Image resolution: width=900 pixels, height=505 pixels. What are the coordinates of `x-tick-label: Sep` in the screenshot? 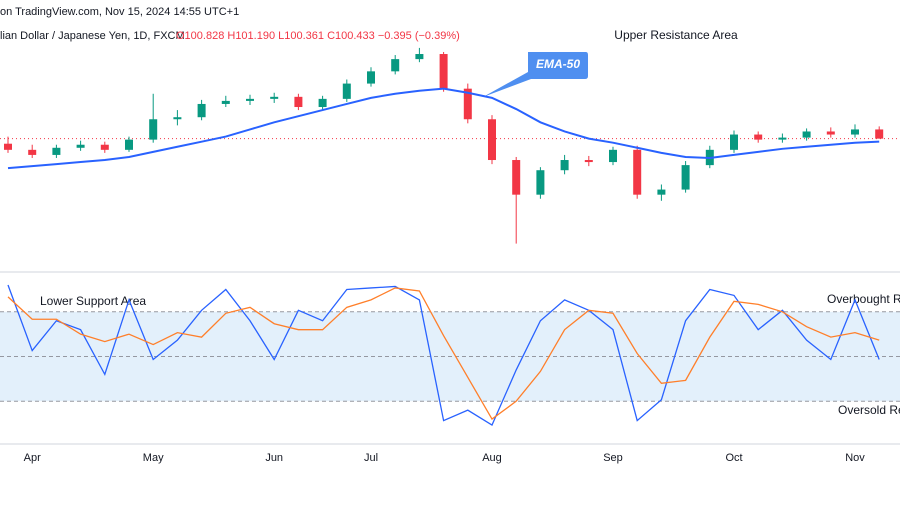 It's located at (613, 458).